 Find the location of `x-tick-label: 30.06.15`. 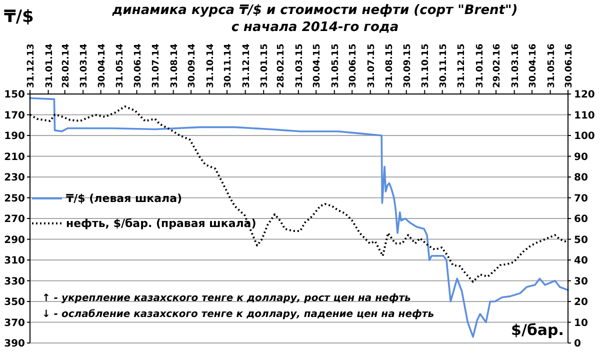

x-tick-label: 30.06.15 is located at coordinates (353, 66).